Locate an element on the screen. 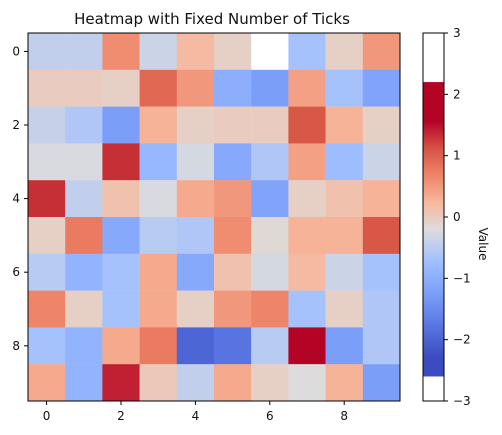  heatmap-cell-r1-c6 is located at coordinates (270, 88).